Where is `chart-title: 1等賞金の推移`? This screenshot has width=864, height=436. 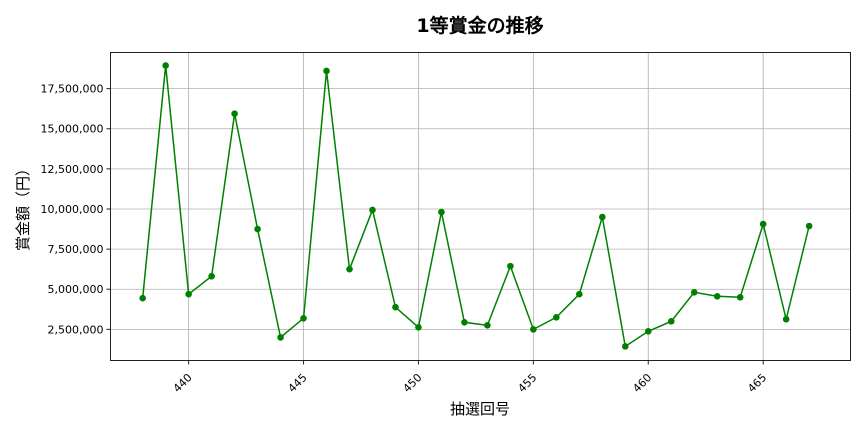
chart-title: 1等賞金の推移 is located at coordinates (479, 25).